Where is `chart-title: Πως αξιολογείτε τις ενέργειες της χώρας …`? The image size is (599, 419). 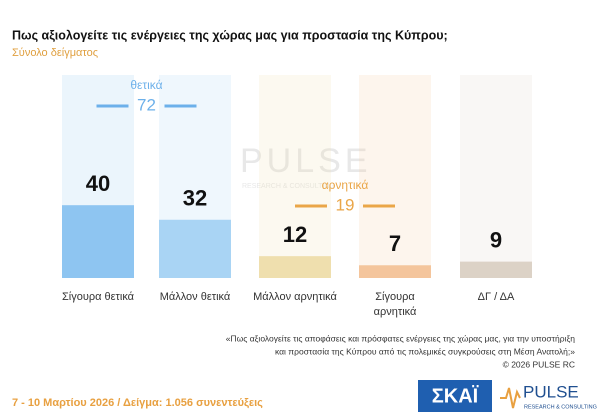
chart-title: Πως αξιολογείτε τις ενέργειες της χώρας … is located at coordinates (230, 35).